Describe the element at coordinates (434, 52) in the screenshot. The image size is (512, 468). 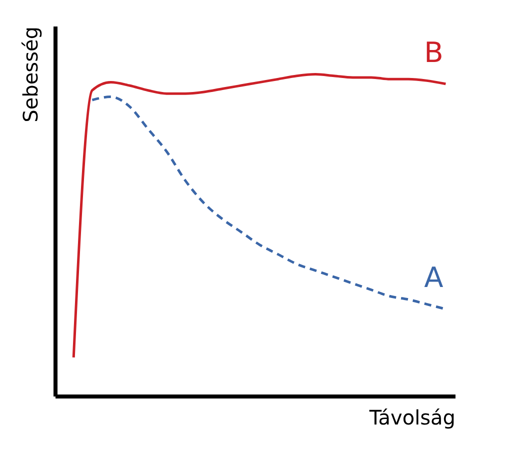
I see `series-label: B` at that location.